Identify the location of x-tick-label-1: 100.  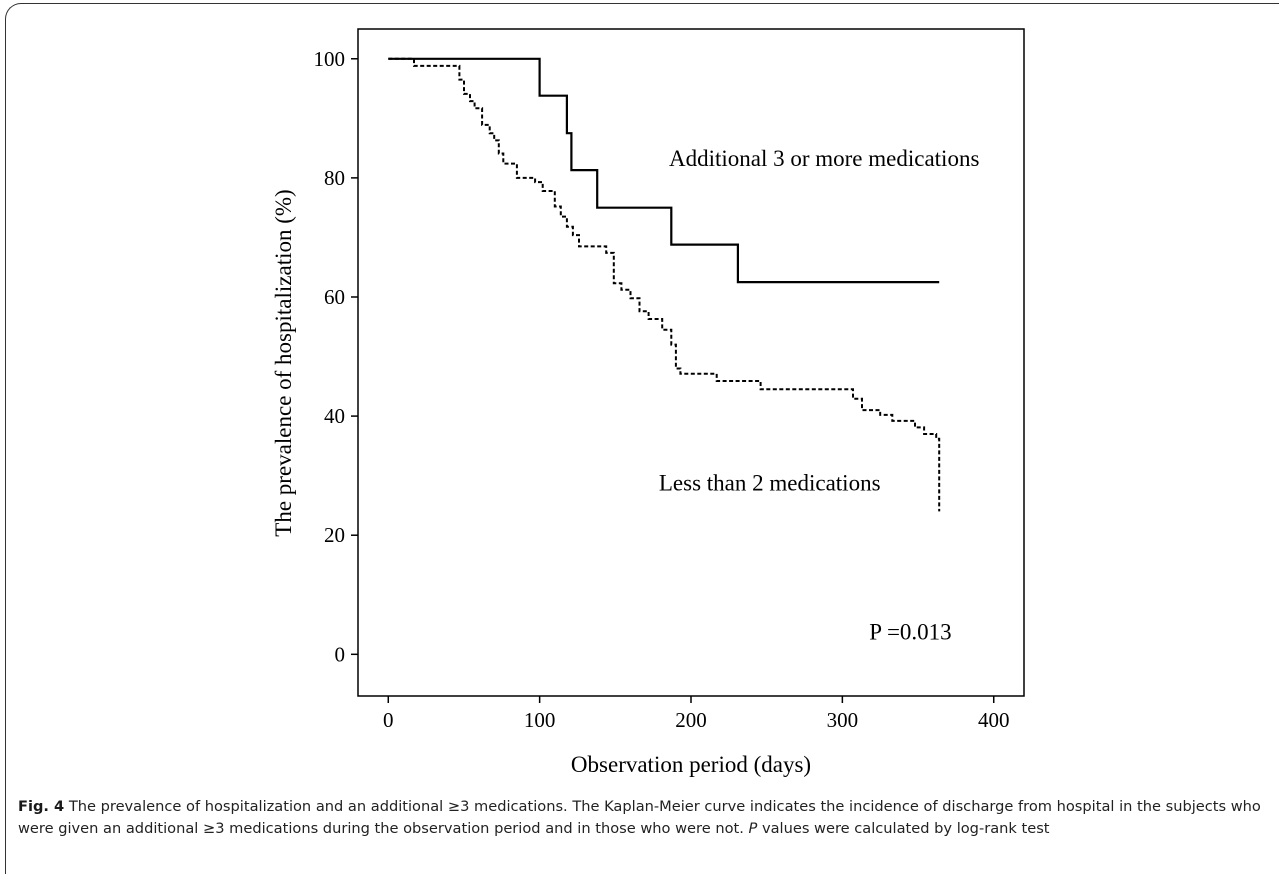
(540, 720).